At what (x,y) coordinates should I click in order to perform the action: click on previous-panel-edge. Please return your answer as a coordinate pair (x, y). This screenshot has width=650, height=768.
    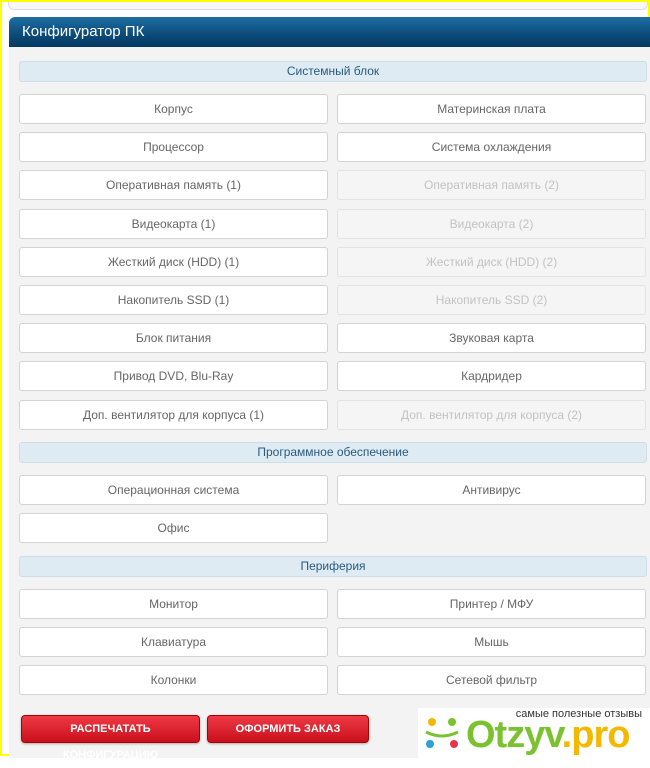
    Looking at the image, I should click on (328, 6).